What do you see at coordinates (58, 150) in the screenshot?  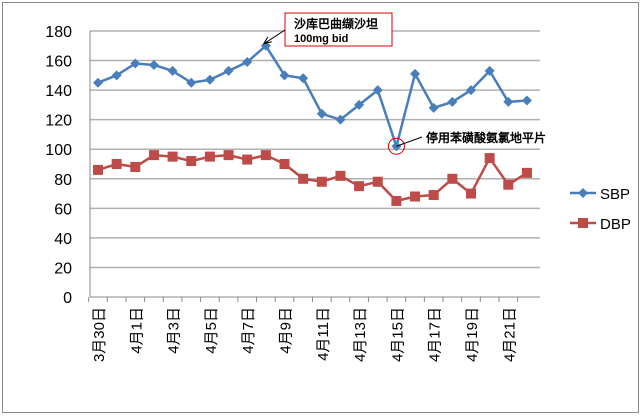 I see `y-tick-label: 100` at bounding box center [58, 150].